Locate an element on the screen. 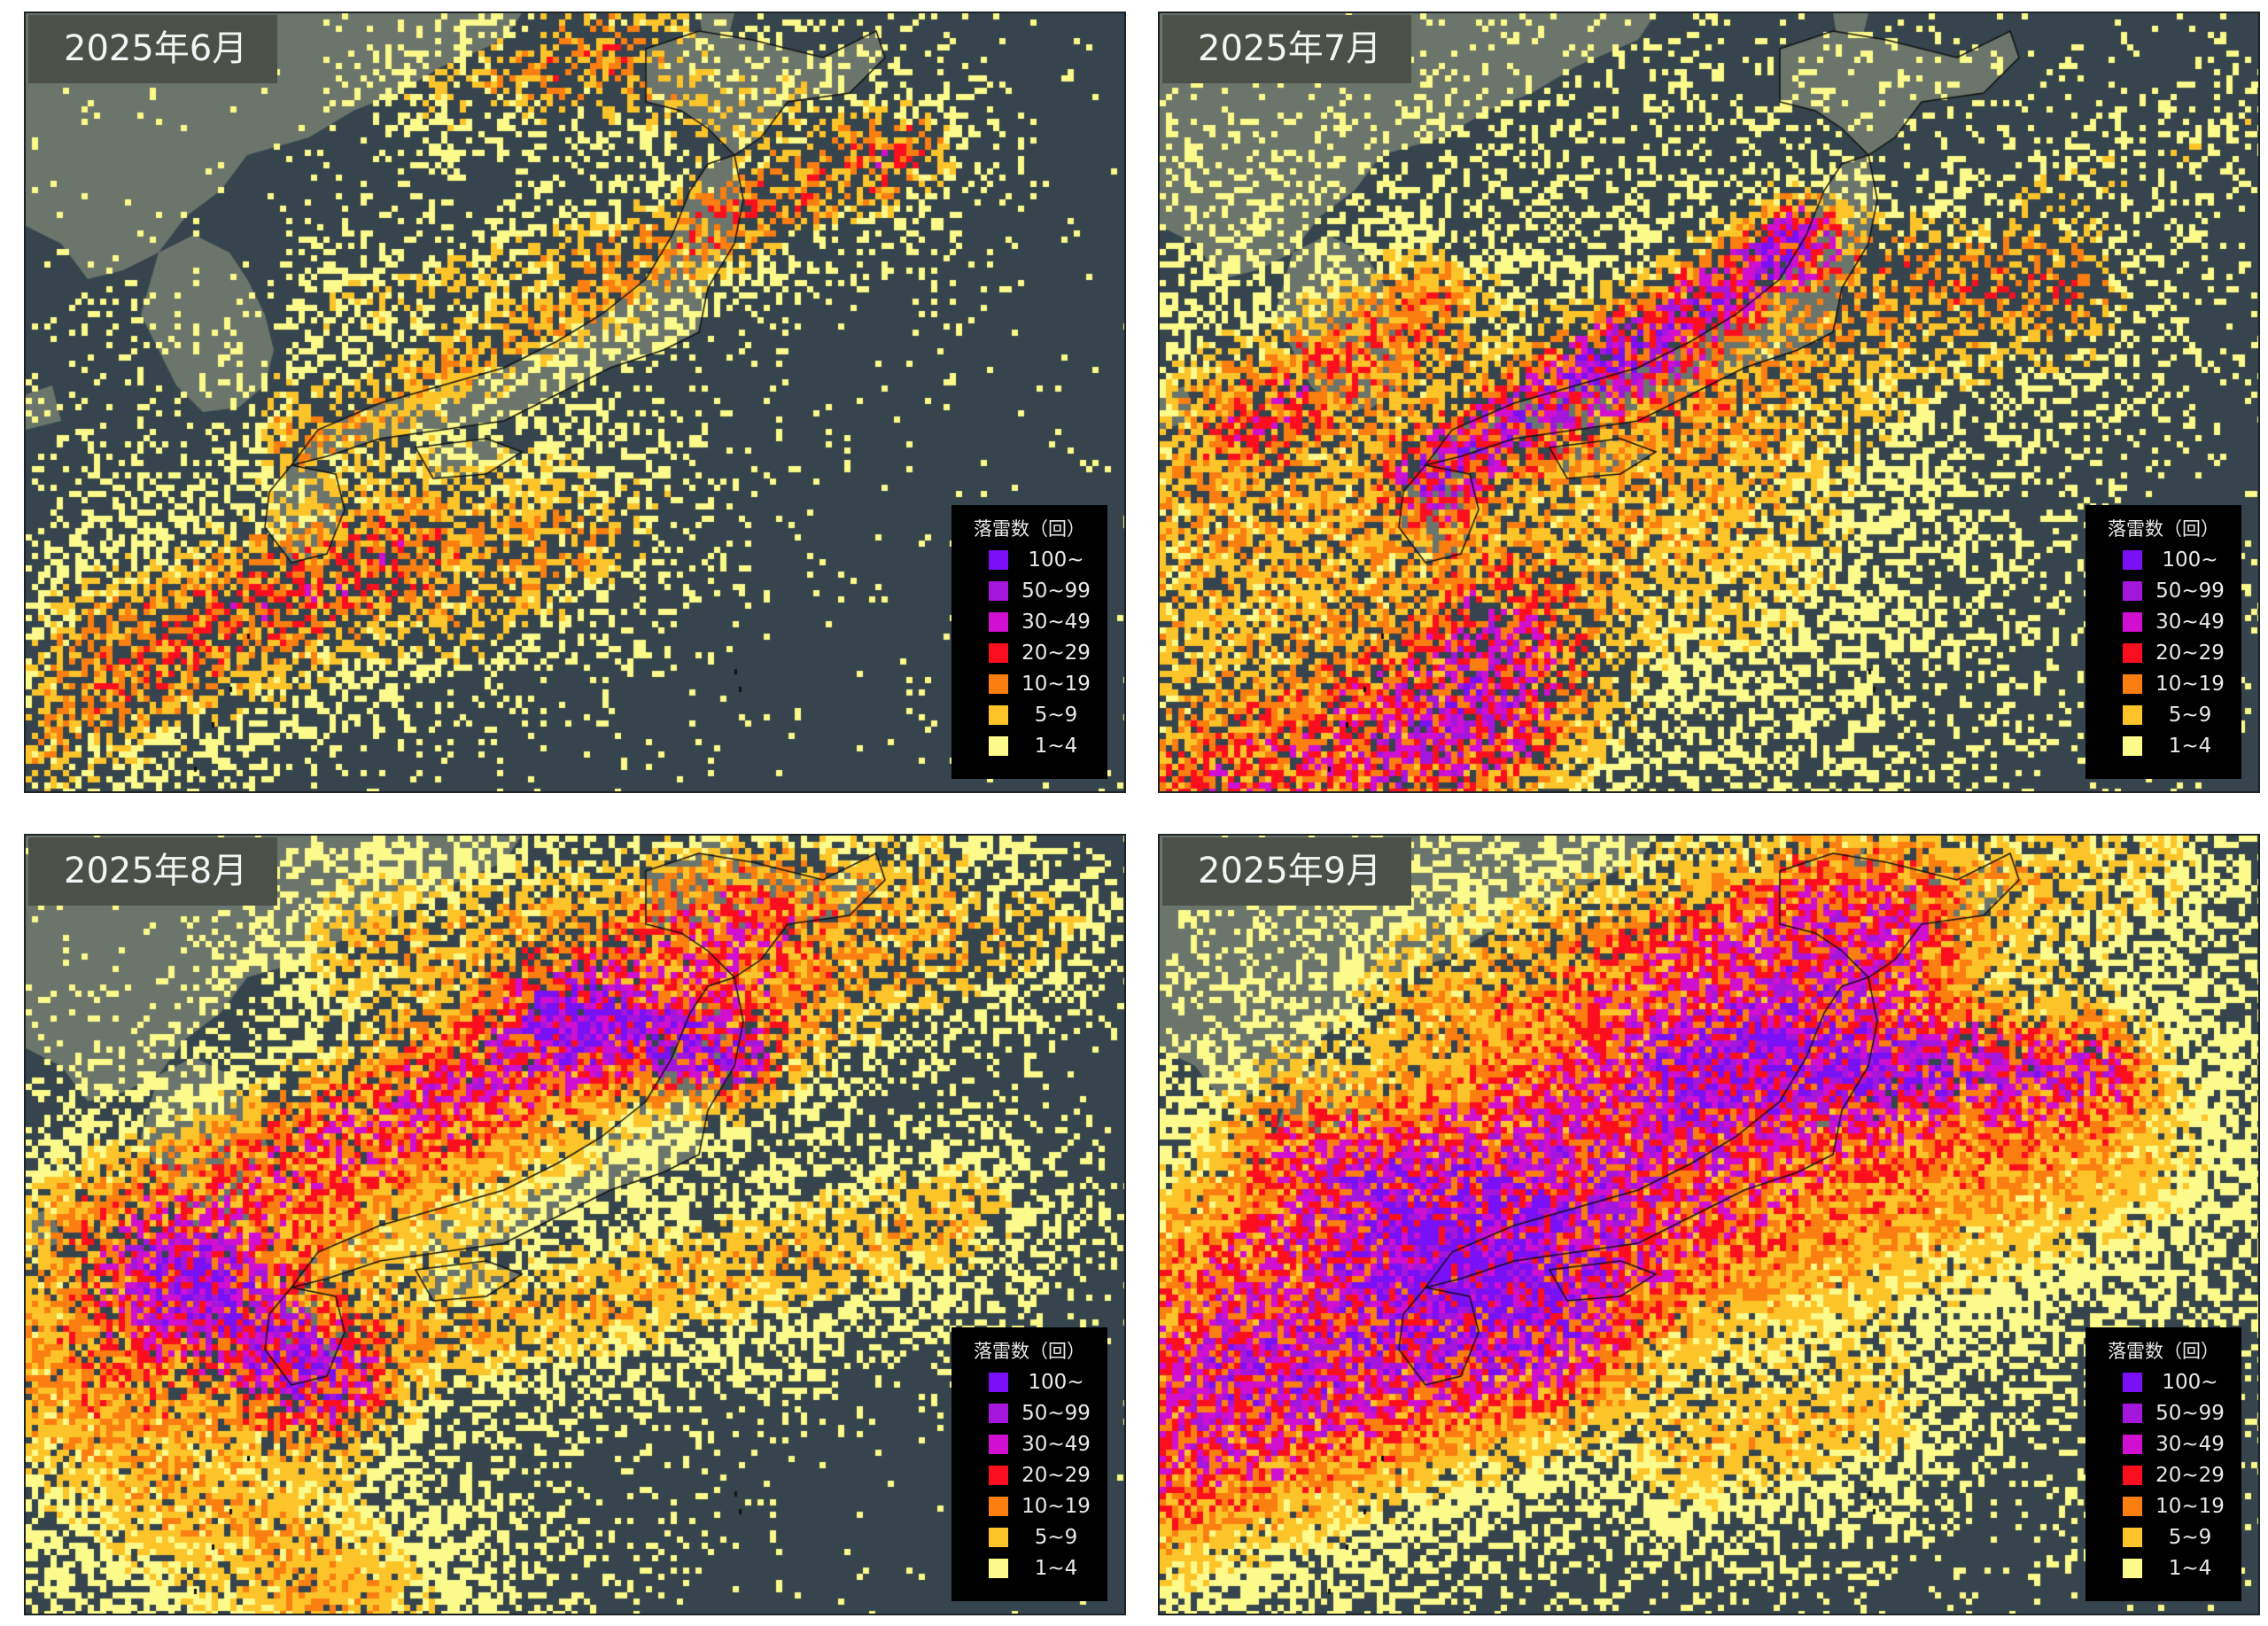 The image size is (2268, 1626). legend-june: 落雷数（回） 100~ 50~99 30~49 20~29 10~19 5~9 1~4 is located at coordinates (1029, 642).